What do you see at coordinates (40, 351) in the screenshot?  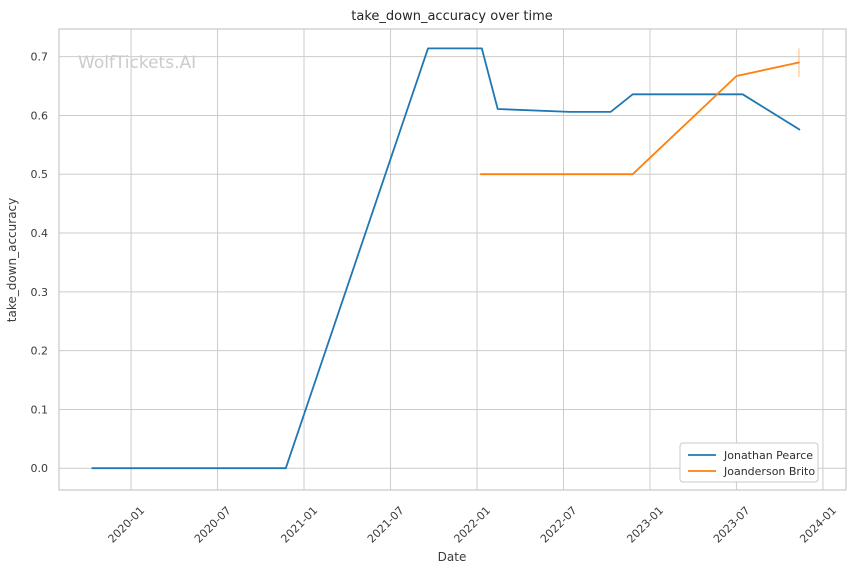 I see `y-tick-label: 0.2` at bounding box center [40, 351].